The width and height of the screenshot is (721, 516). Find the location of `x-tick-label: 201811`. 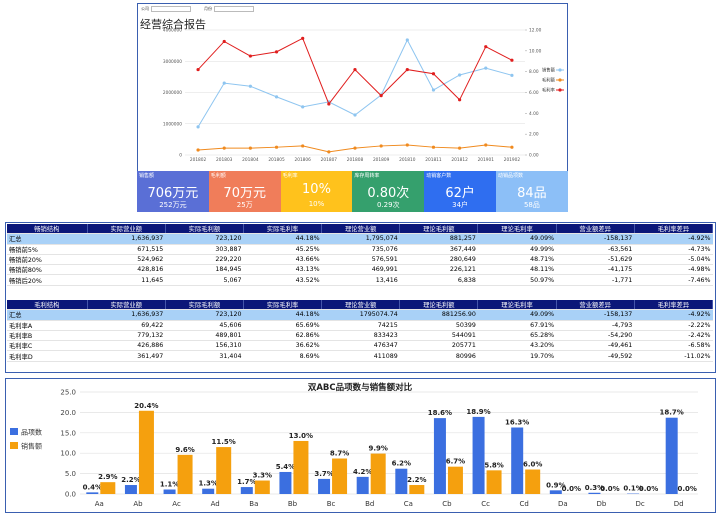

x-tick-label: 201811 is located at coordinates (433, 160).